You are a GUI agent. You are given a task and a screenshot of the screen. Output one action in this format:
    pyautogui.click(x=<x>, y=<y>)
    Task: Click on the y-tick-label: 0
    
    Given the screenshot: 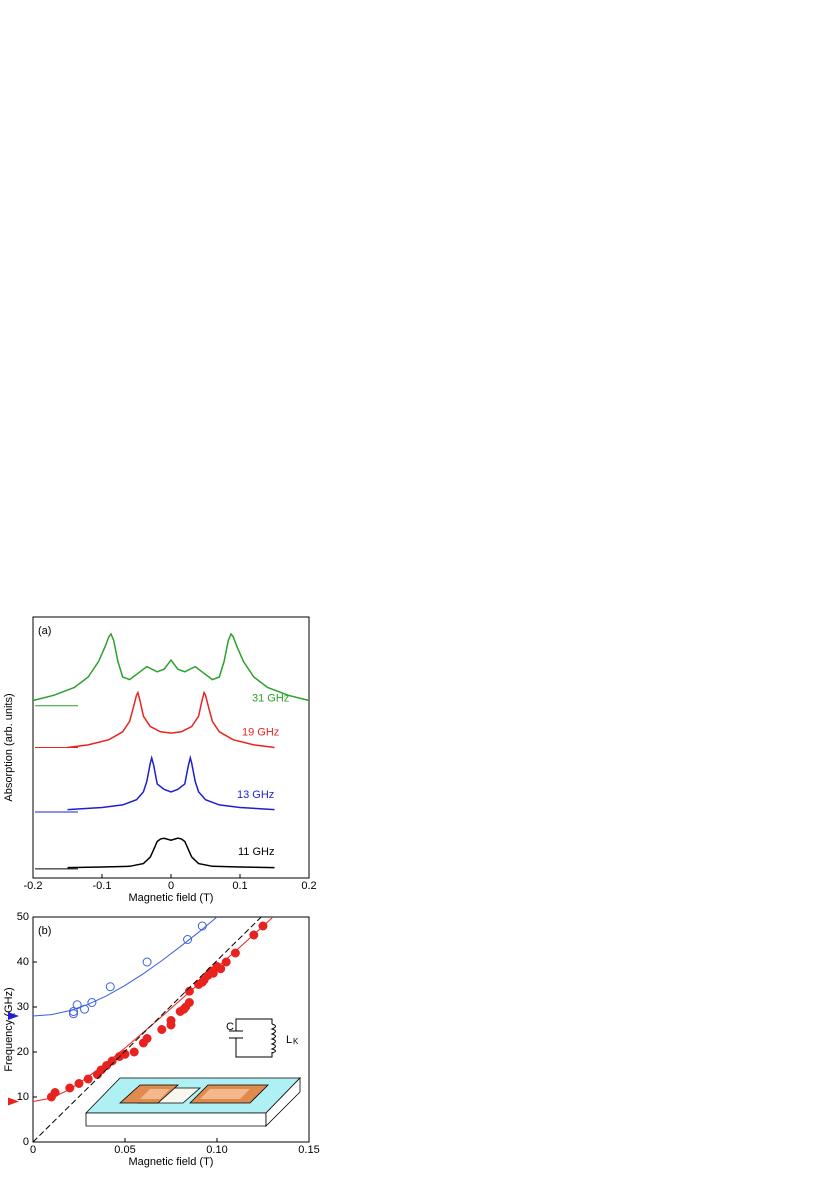 What is the action you would take?
    pyautogui.click(x=26, y=1142)
    